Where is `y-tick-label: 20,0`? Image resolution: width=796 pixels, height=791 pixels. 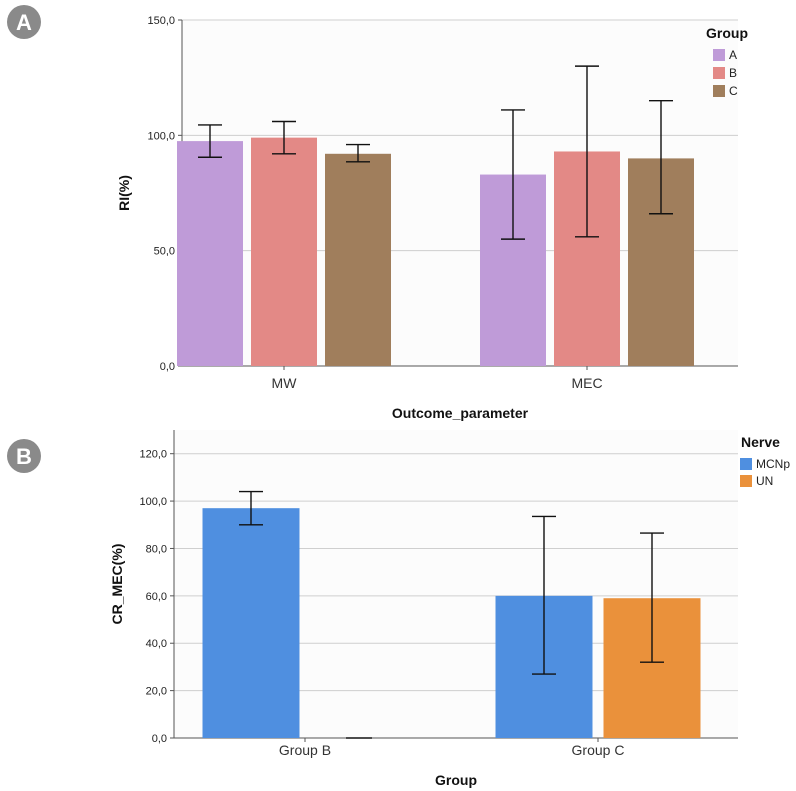
y-tick-label: 20,0 is located at coordinates (156, 692).